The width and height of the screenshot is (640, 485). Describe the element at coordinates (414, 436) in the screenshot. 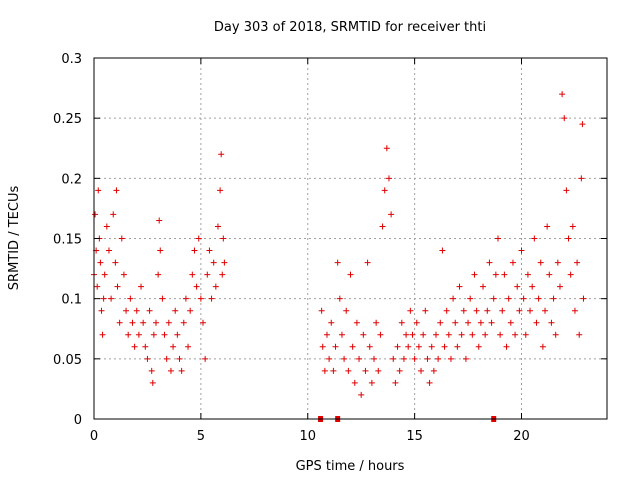

I see `x-tick-label: 15` at that location.